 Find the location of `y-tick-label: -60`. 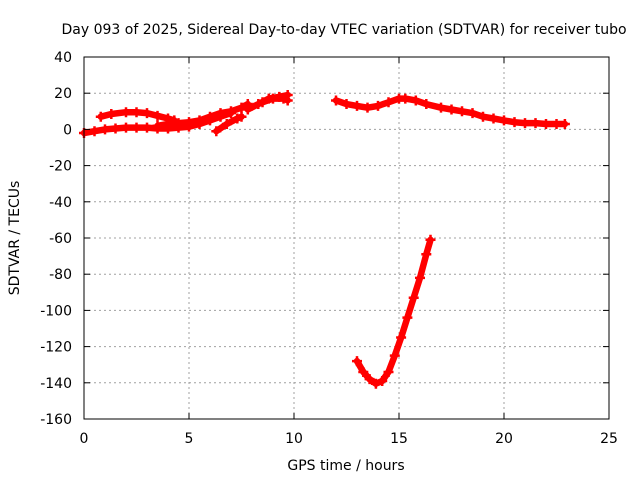

y-tick-label: -60 is located at coordinates (60, 239).